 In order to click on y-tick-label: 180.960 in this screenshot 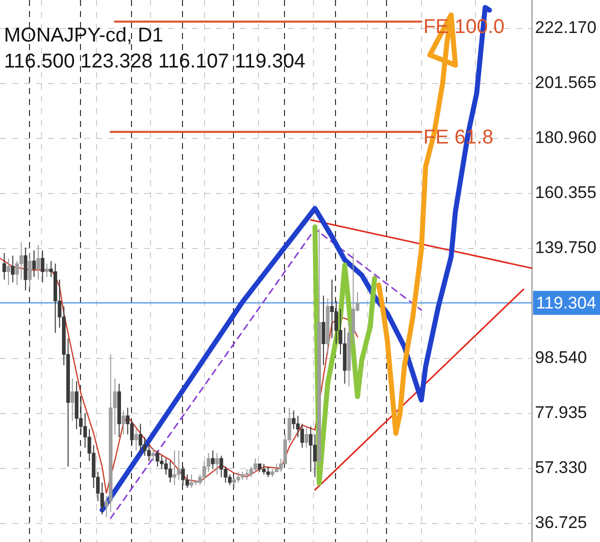, I will do `click(565, 138)`.